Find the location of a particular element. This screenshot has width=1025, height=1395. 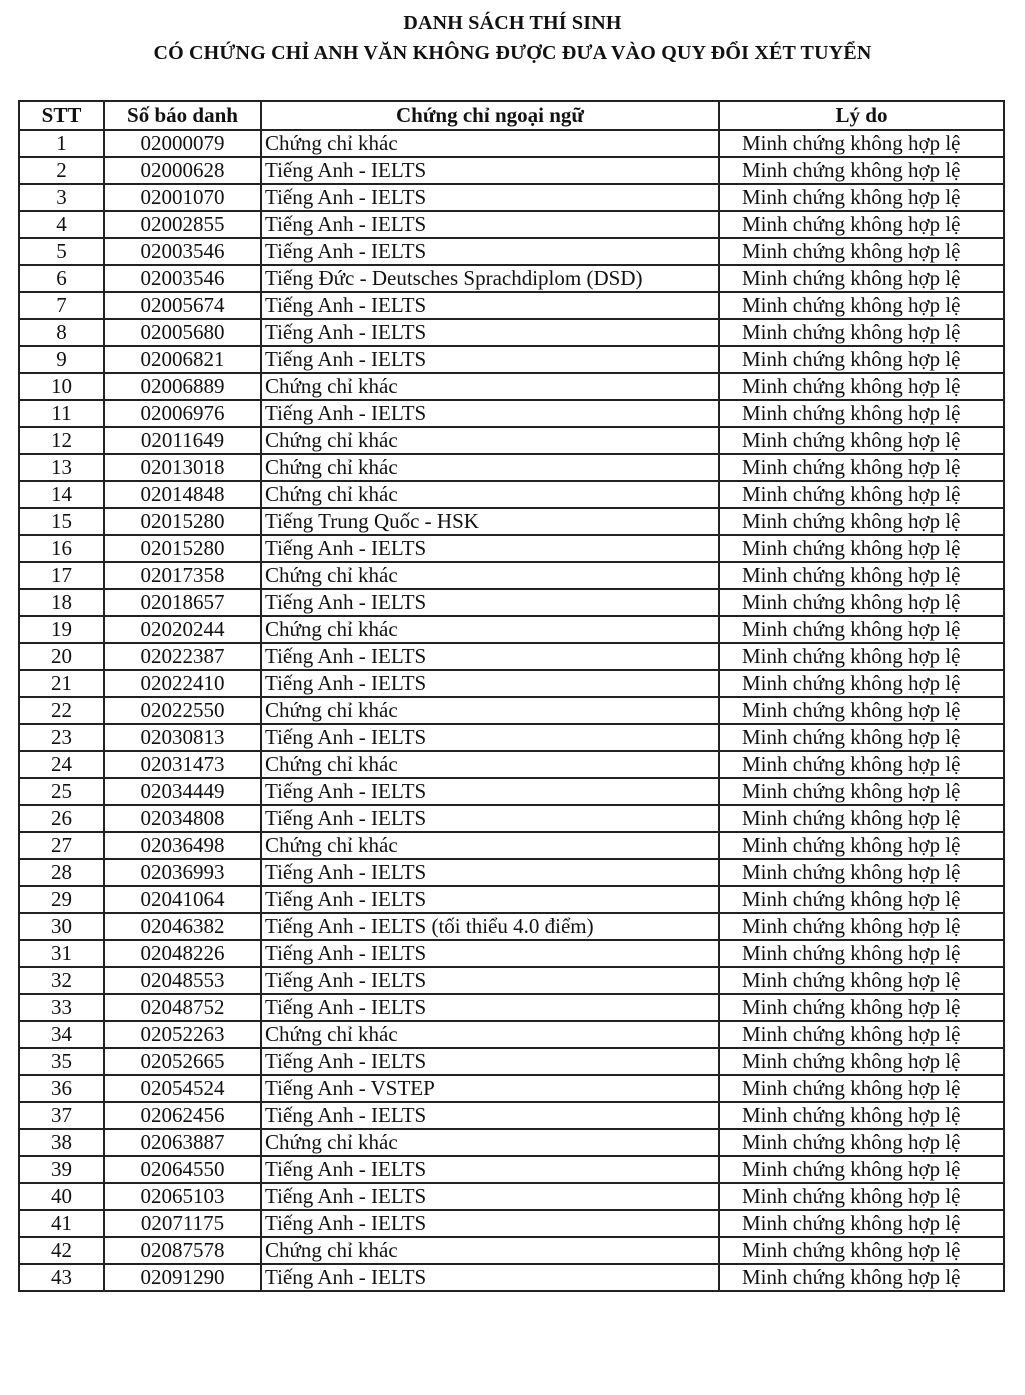

cell-registration-number: 02048226 is located at coordinates (182, 953).